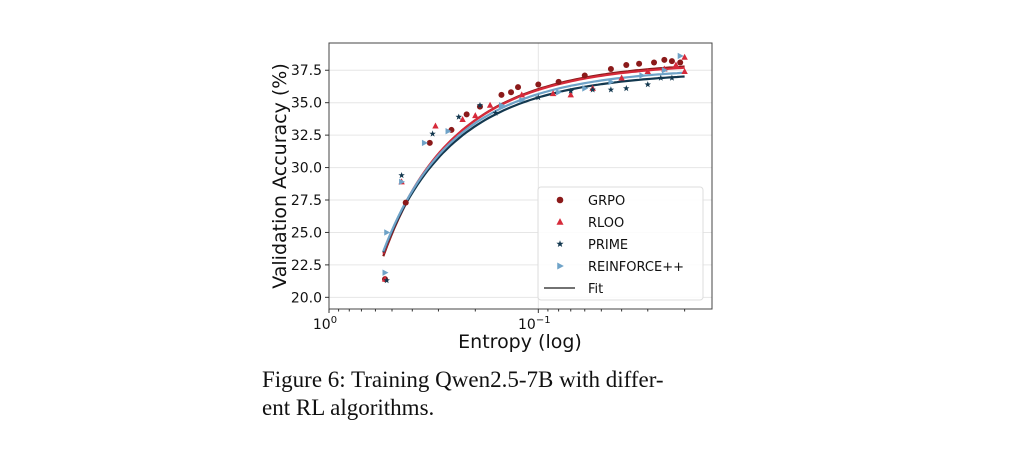  Describe the element at coordinates (636, 267) in the screenshot. I see `legend-label-reinforcepp: REINFORCE++` at that location.